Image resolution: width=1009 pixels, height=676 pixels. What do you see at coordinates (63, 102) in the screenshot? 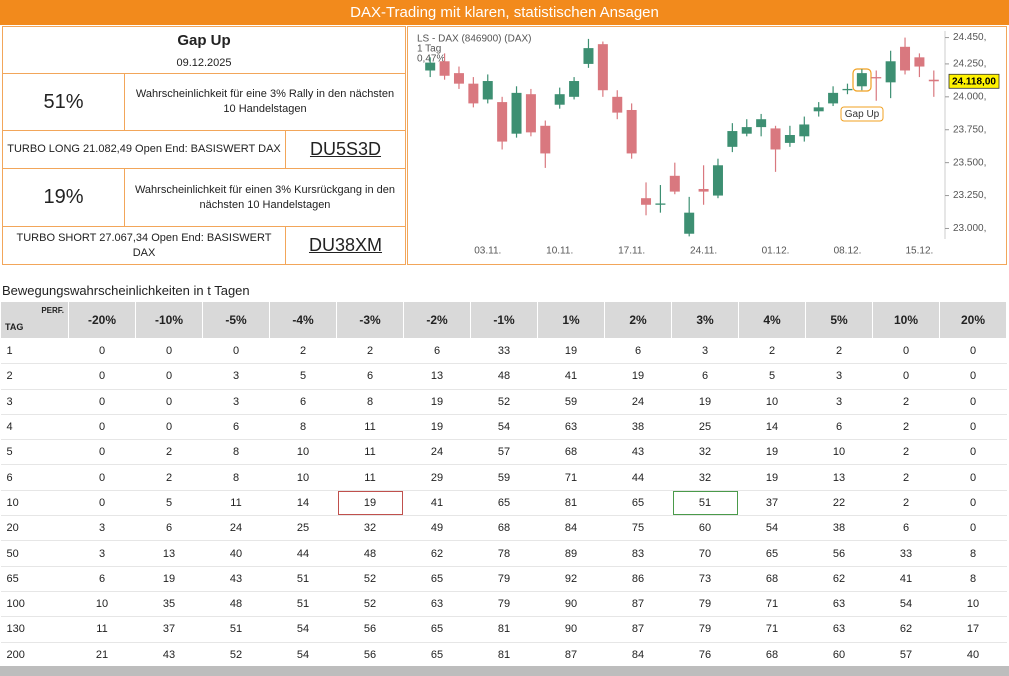
I see `long-probability: 51%` at bounding box center [63, 102].